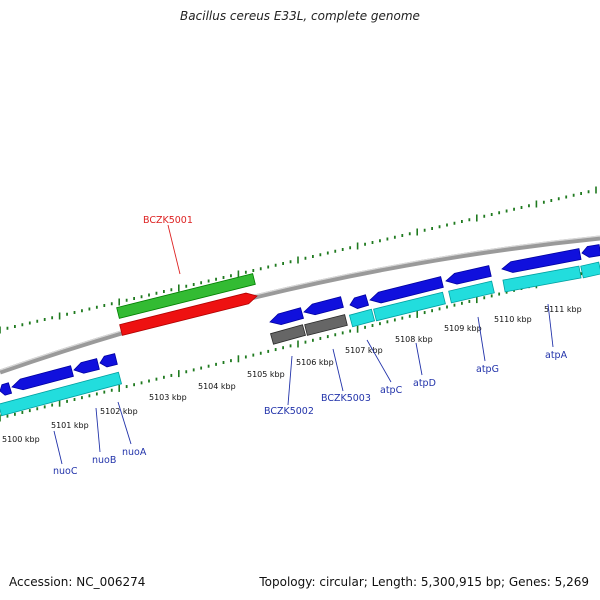 The image size is (600, 600). Describe the element at coordinates (77, 582) in the screenshot. I see `accession-text: Accession: NC_006274` at that location.